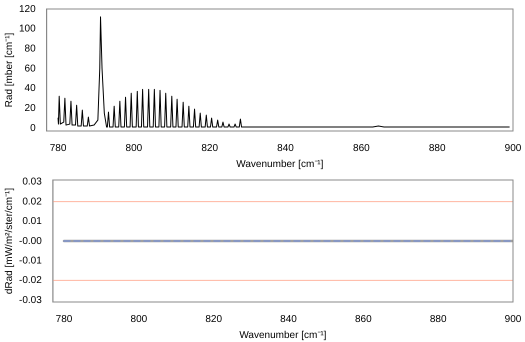 This screenshot has height=342, width=525. Describe the element at coordinates (33, 128) in the screenshot. I see `y-tick-label: 0` at that location.